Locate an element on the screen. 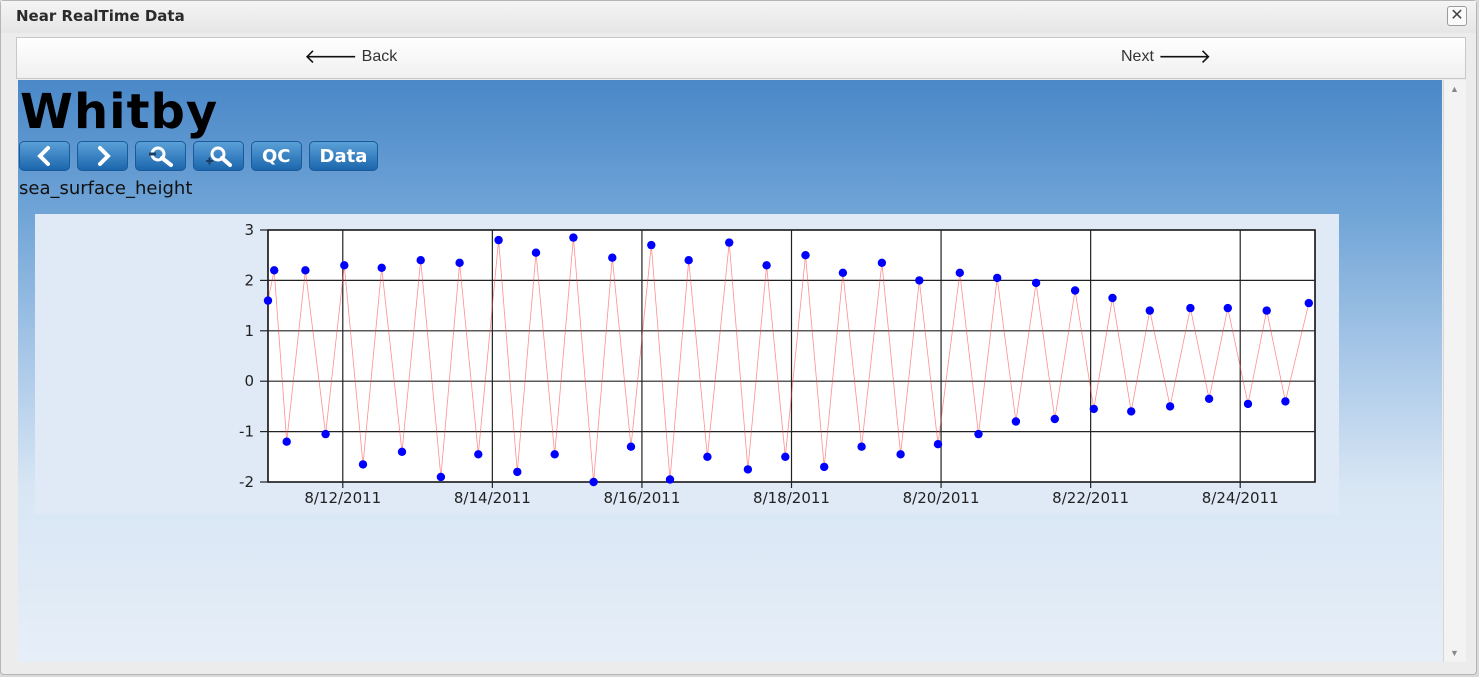 This screenshot has width=1479, height=677. arrow-right-icon: 🡒 is located at coordinates (1184, 57).